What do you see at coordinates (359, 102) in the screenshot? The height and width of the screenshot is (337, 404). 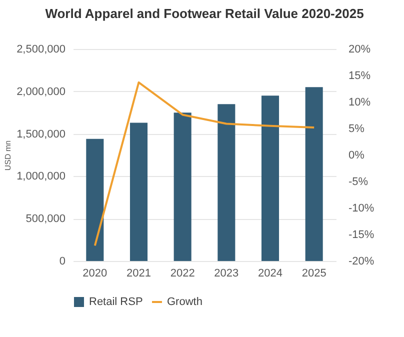 I see `y2-tick-label: 10%` at bounding box center [359, 102].